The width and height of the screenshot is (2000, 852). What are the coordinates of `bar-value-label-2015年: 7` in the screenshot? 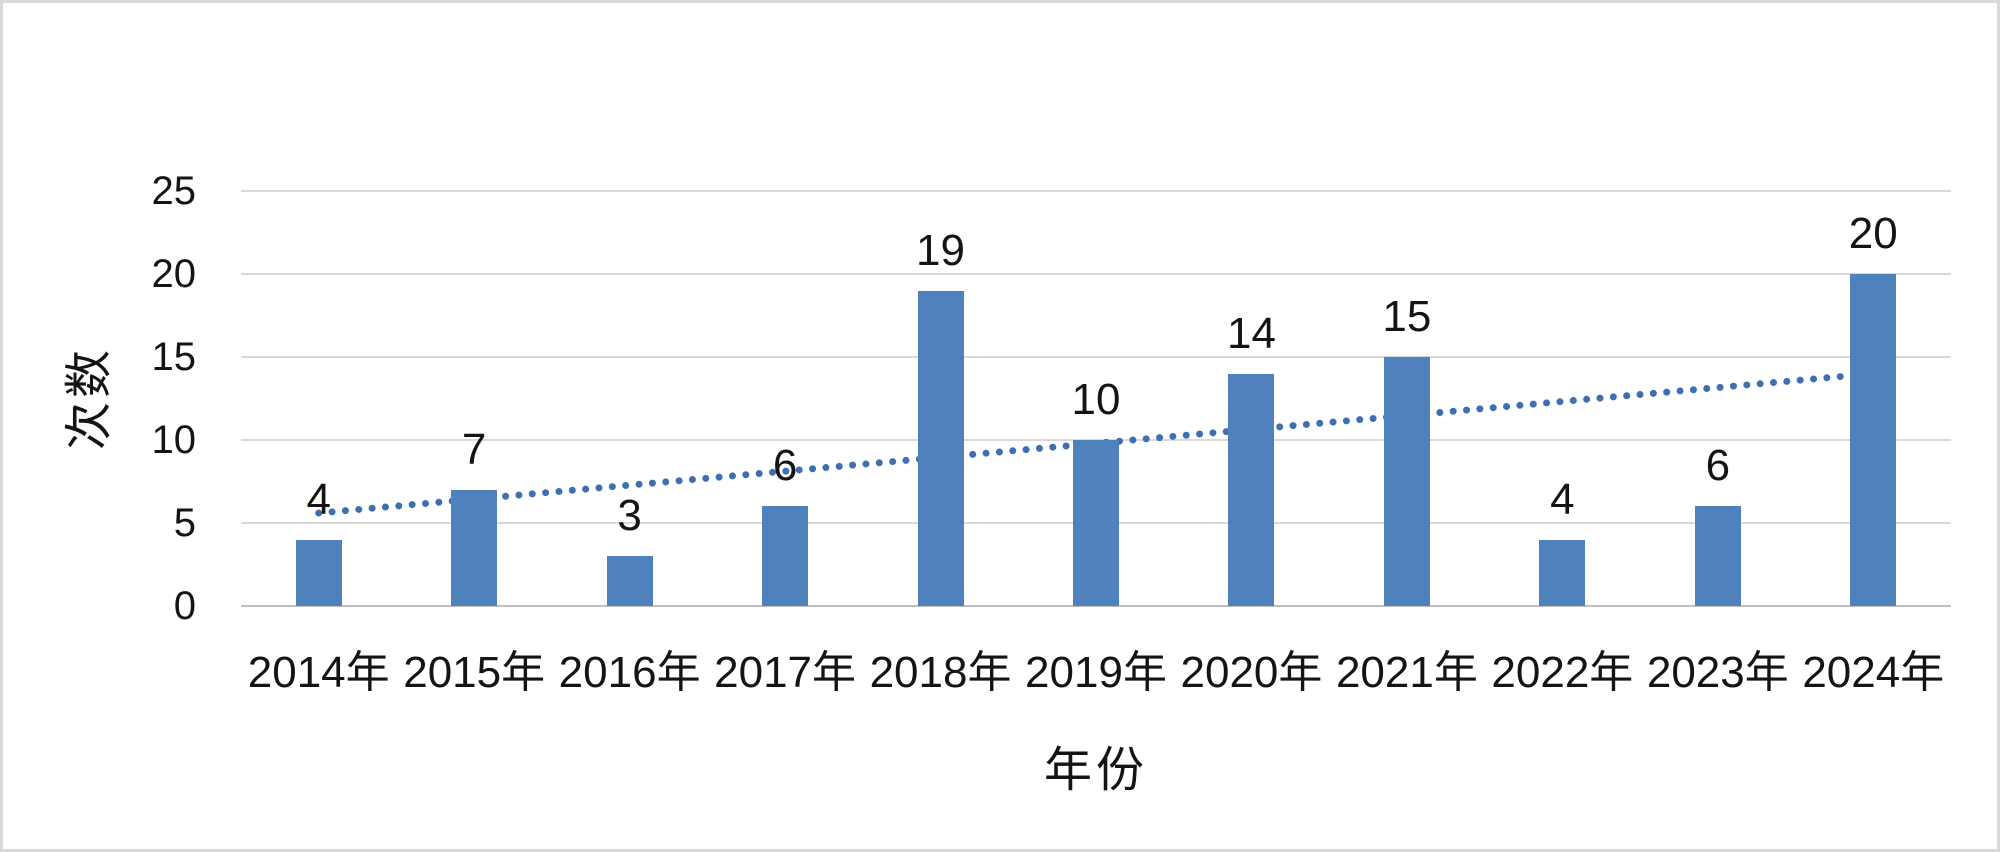 It's located at (474, 449).